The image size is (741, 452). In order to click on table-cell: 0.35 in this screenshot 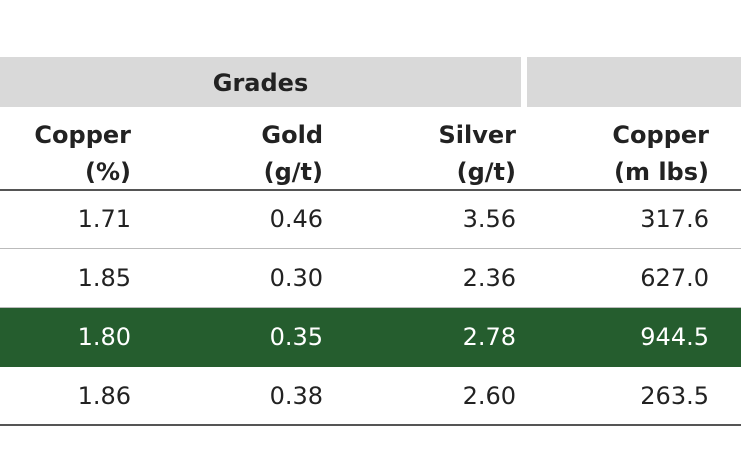, I will do `click(296, 337)`.